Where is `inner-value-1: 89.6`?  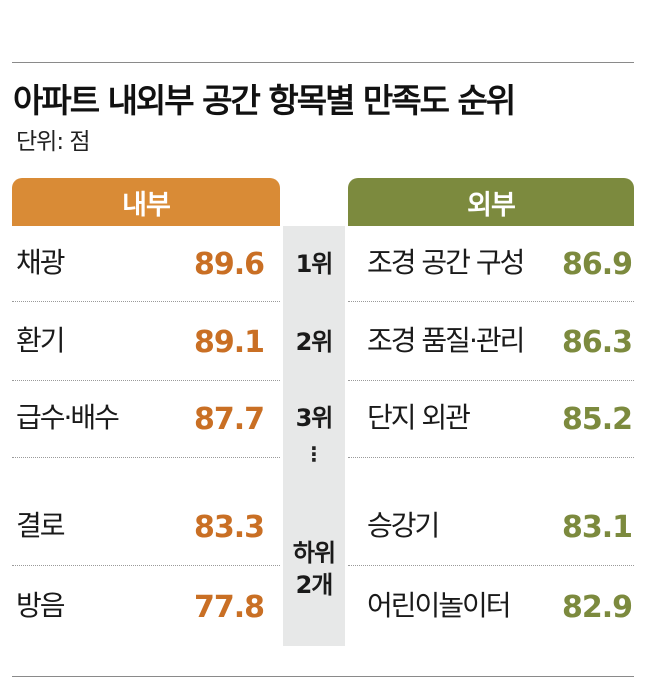
inner-value-1: 89.6 is located at coordinates (229, 264).